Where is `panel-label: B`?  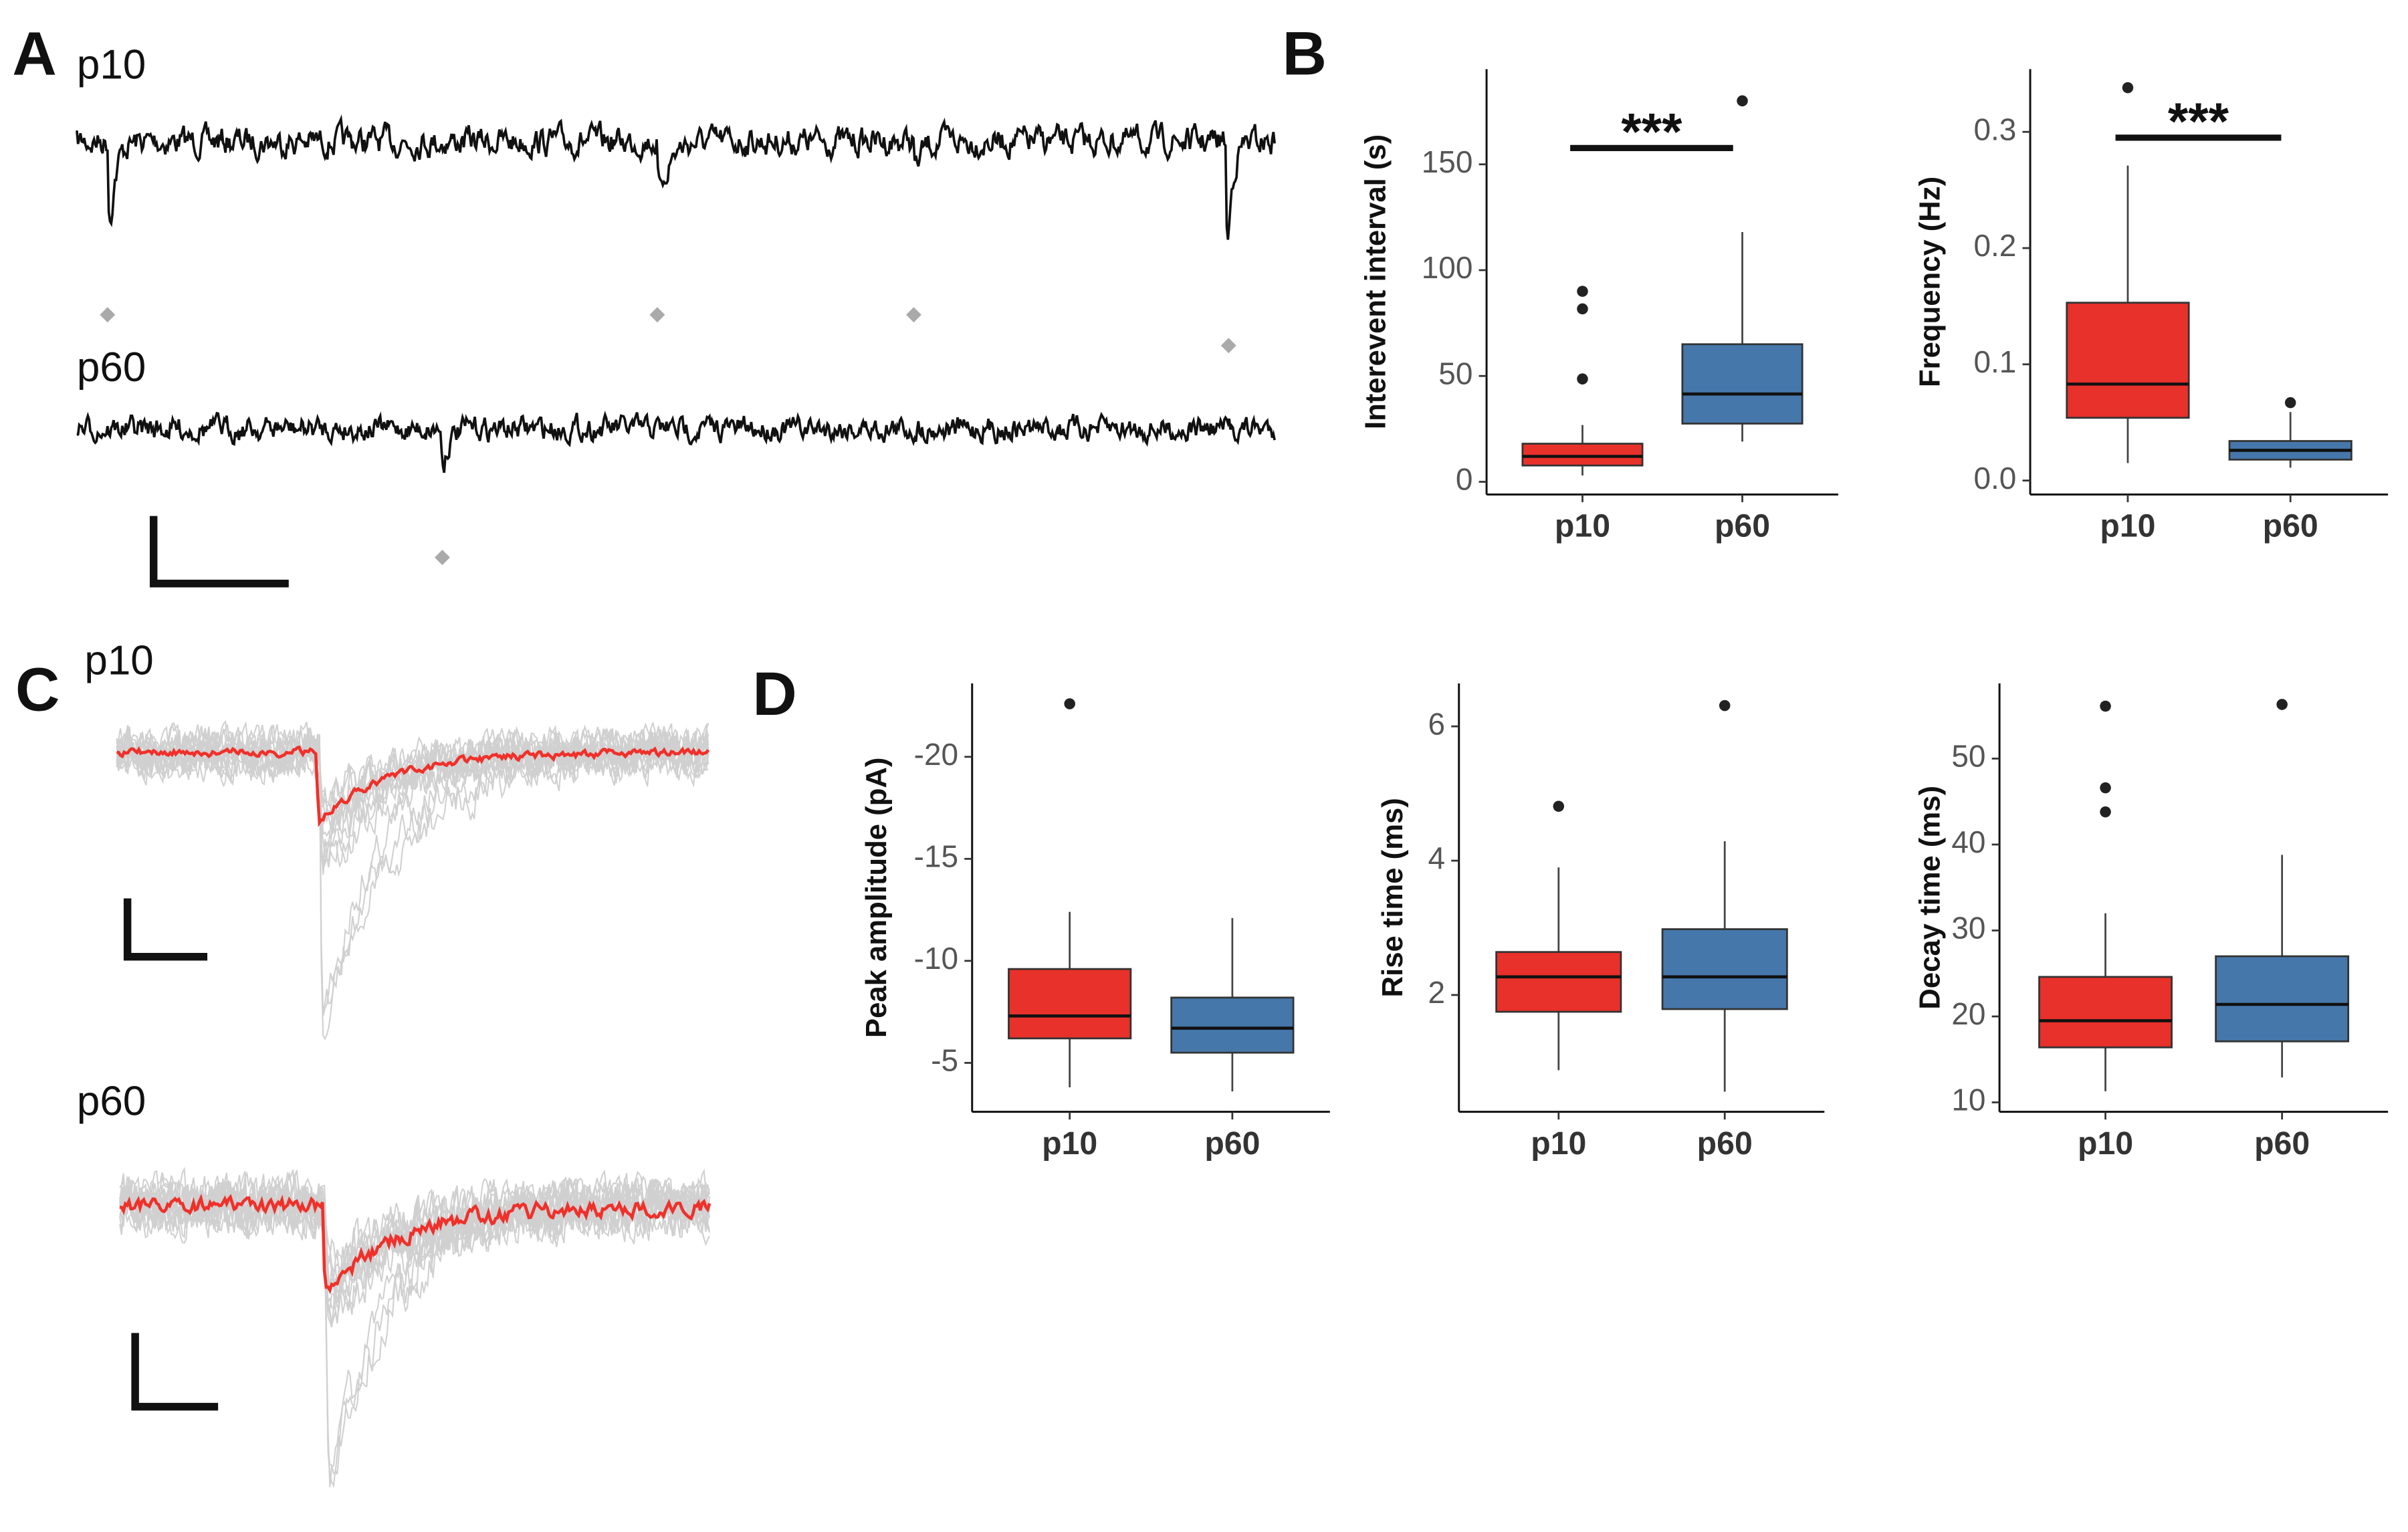
panel-label: B is located at coordinates (1305, 54).